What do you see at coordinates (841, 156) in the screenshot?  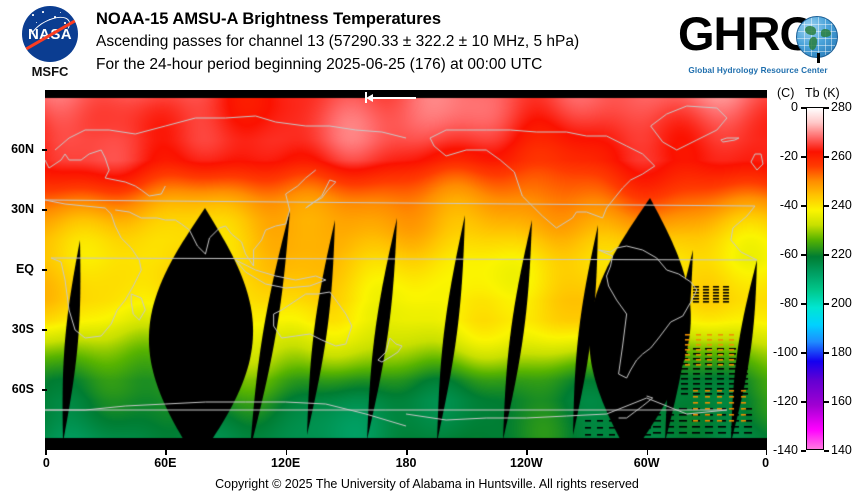 I see `colorbar-label-kelvin: 260` at bounding box center [841, 156].